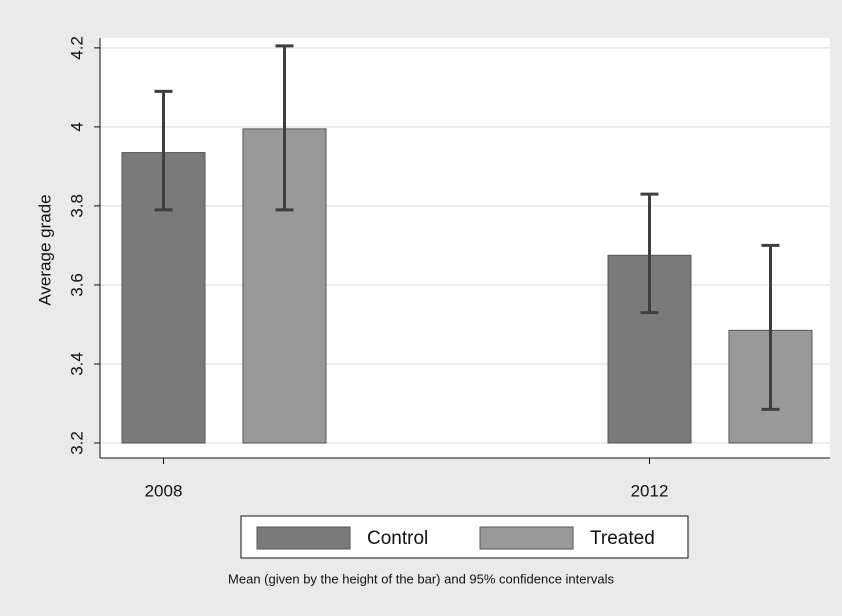 This screenshot has width=842, height=616. Describe the element at coordinates (650, 490) in the screenshot. I see `x-tick-label: 2012` at that location.